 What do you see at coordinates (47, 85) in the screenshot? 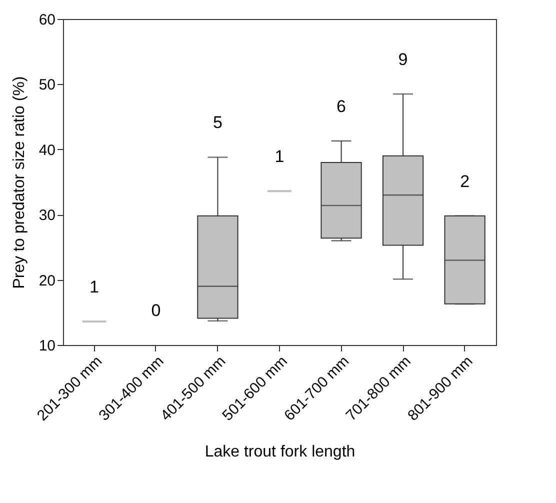
I see `y-tick-label: 50` at bounding box center [47, 85].